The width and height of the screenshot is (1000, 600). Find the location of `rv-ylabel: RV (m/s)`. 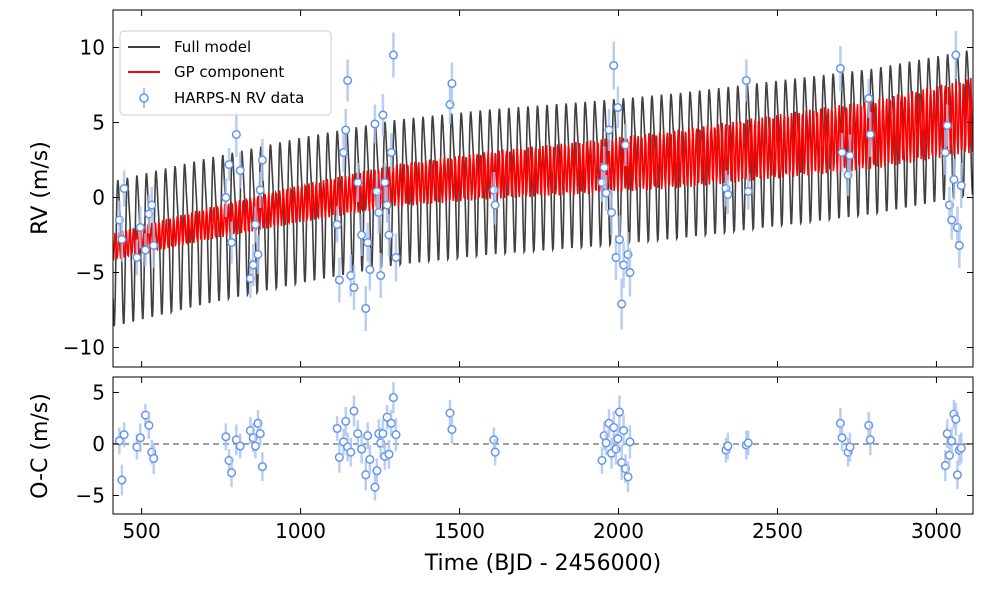

rv-ylabel: RV (m/s) is located at coordinates (40, 188).